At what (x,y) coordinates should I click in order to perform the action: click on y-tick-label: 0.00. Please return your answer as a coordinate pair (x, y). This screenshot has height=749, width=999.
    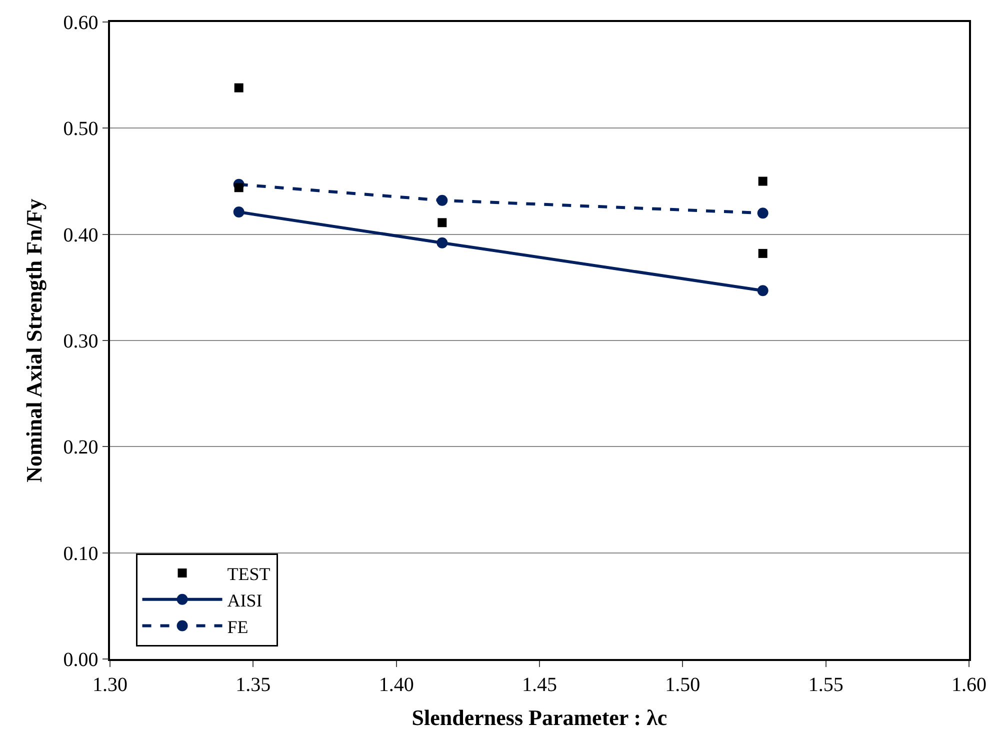
    Looking at the image, I should click on (80, 660).